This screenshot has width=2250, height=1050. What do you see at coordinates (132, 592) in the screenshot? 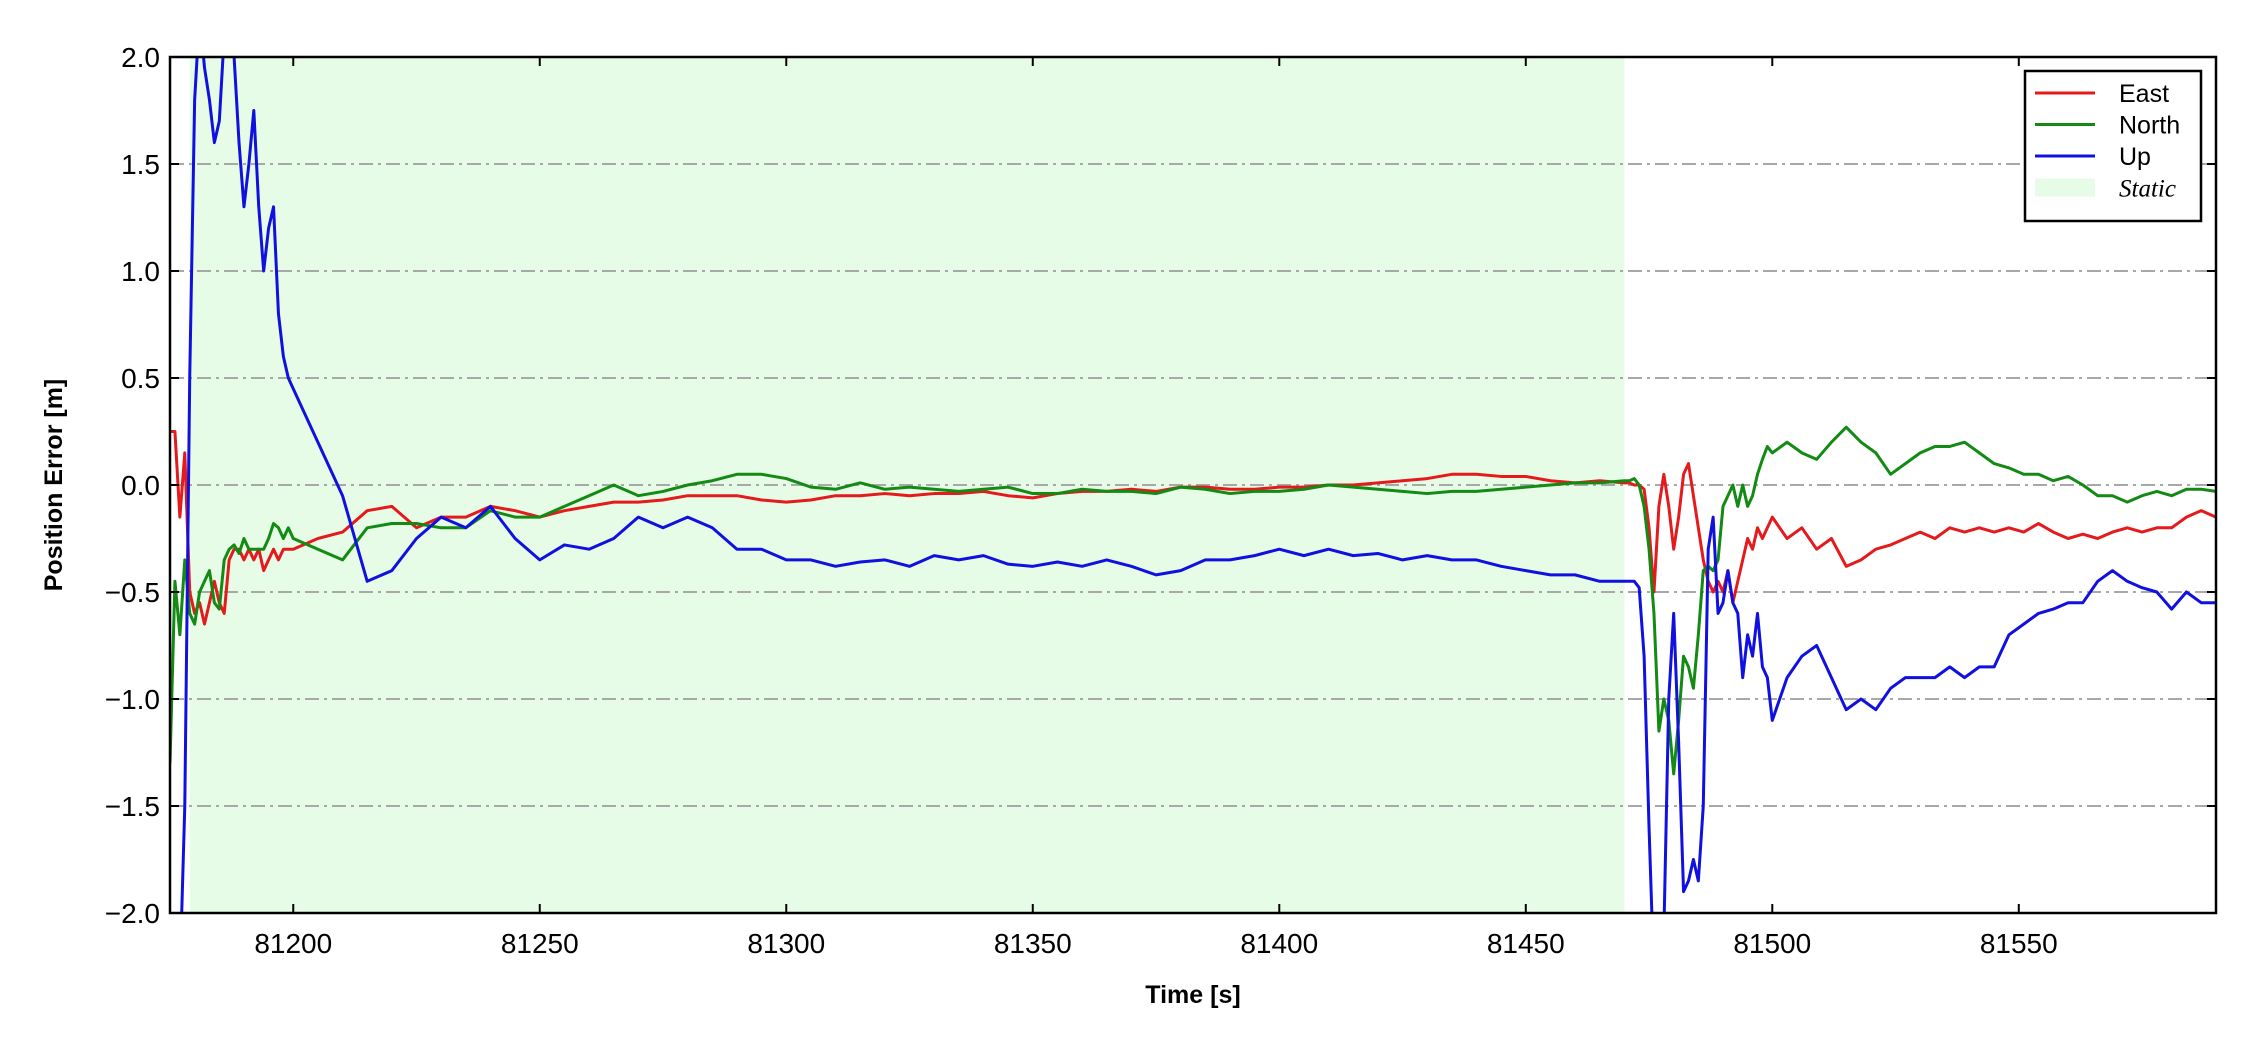
I see `y-tick-label: −0.5` at bounding box center [132, 592].